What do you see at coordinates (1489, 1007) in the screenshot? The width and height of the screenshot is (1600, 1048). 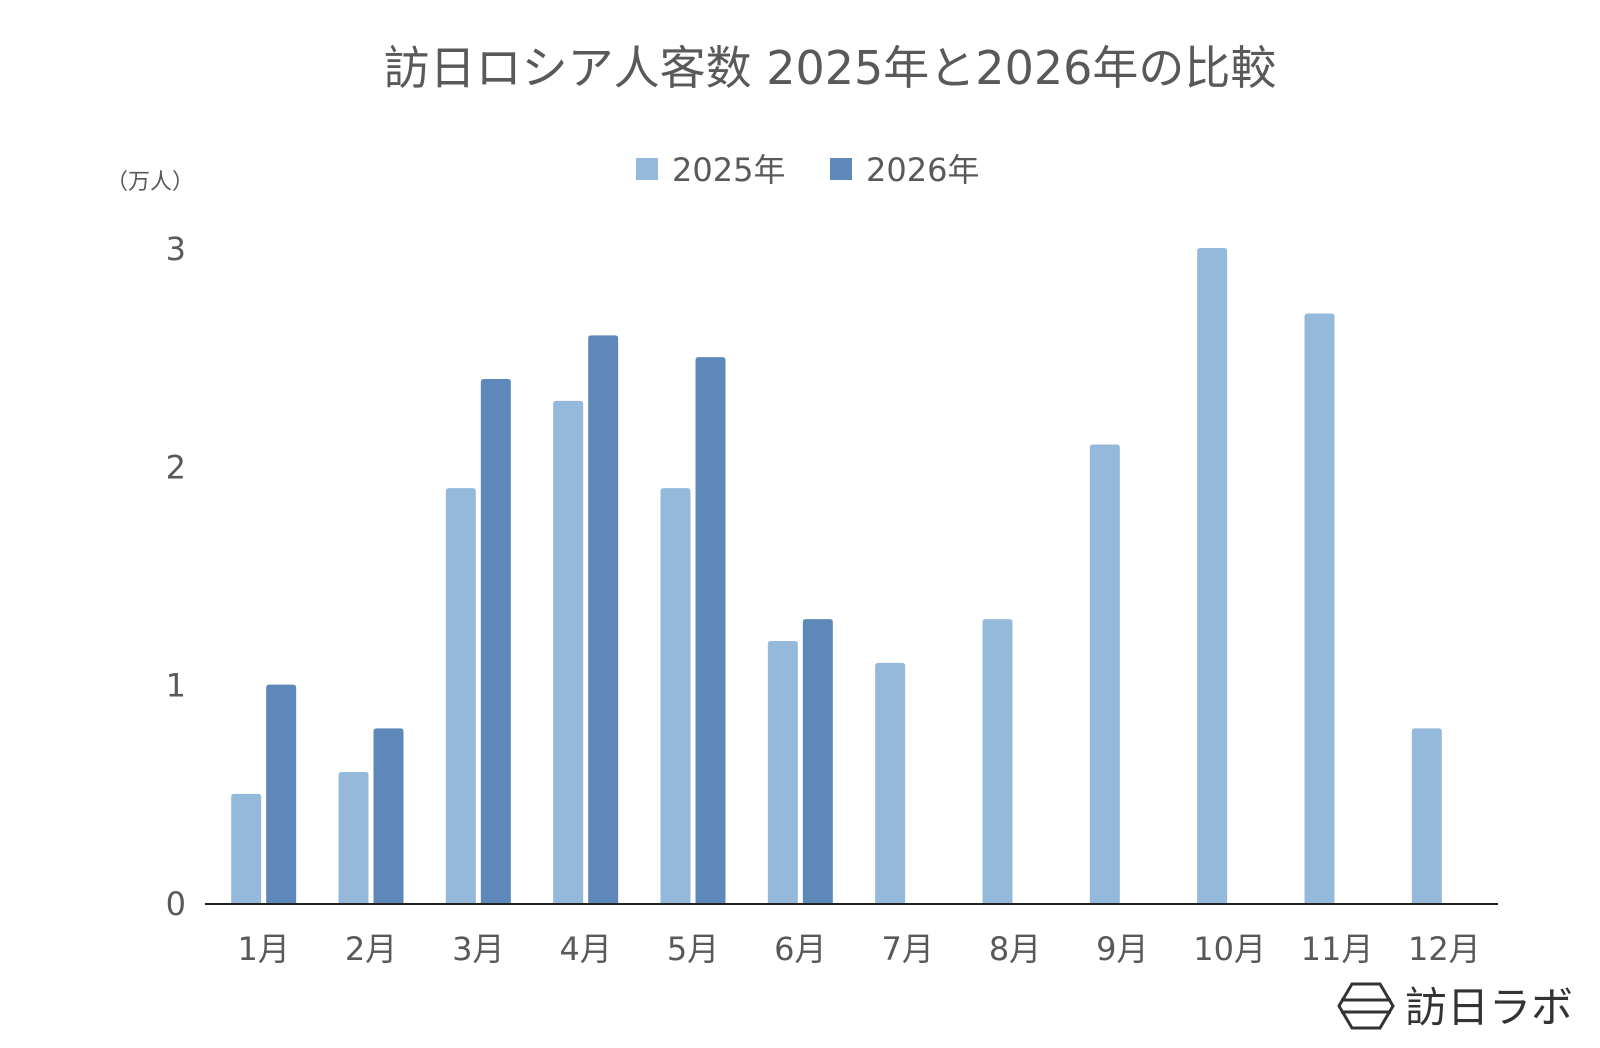 I see `logo-text: 訪日ラボ` at bounding box center [1489, 1007].